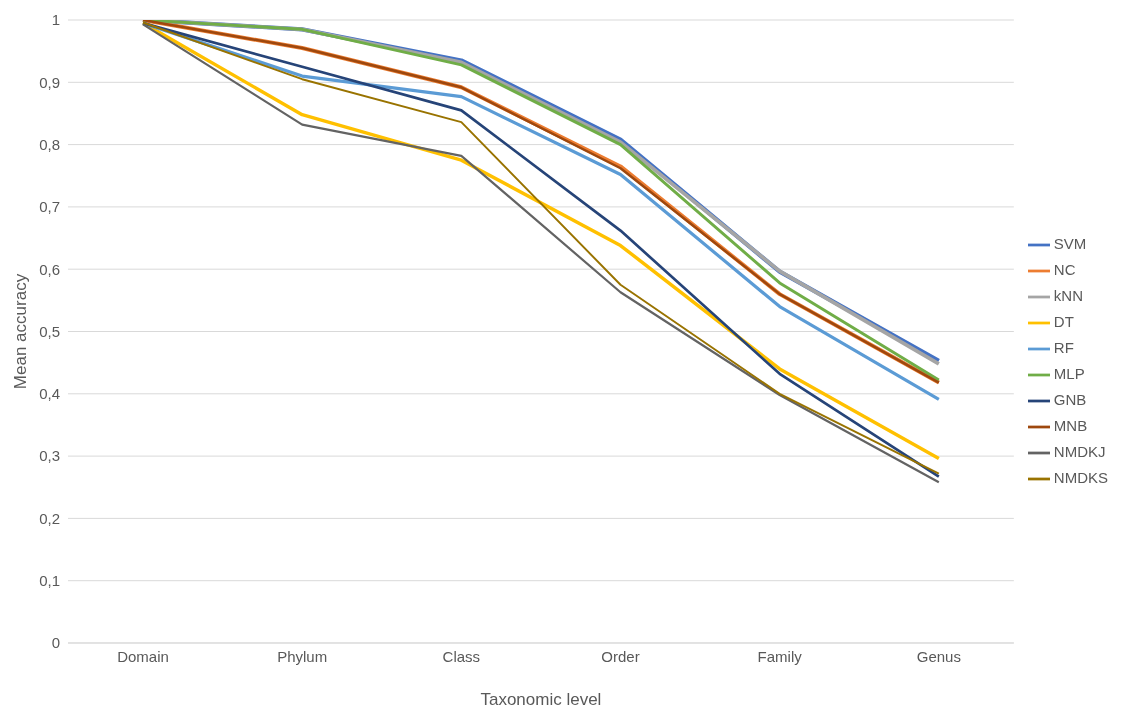 This screenshot has height=724, width=1139. I want to click on x-tick-label: Domain, so click(143, 656).